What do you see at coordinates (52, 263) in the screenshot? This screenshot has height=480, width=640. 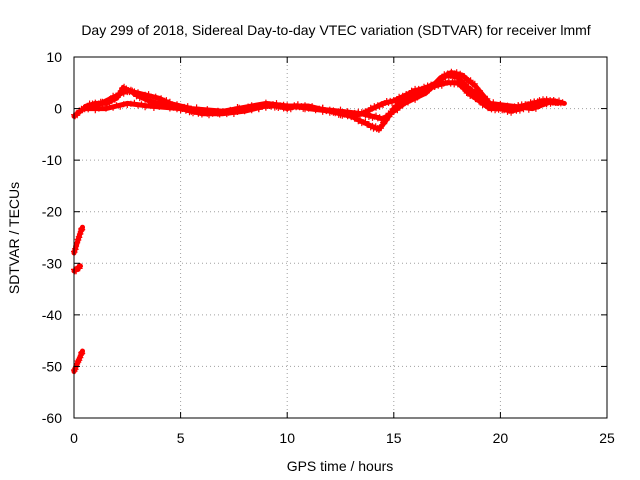 I see `y-tick-label: -30` at bounding box center [52, 263].